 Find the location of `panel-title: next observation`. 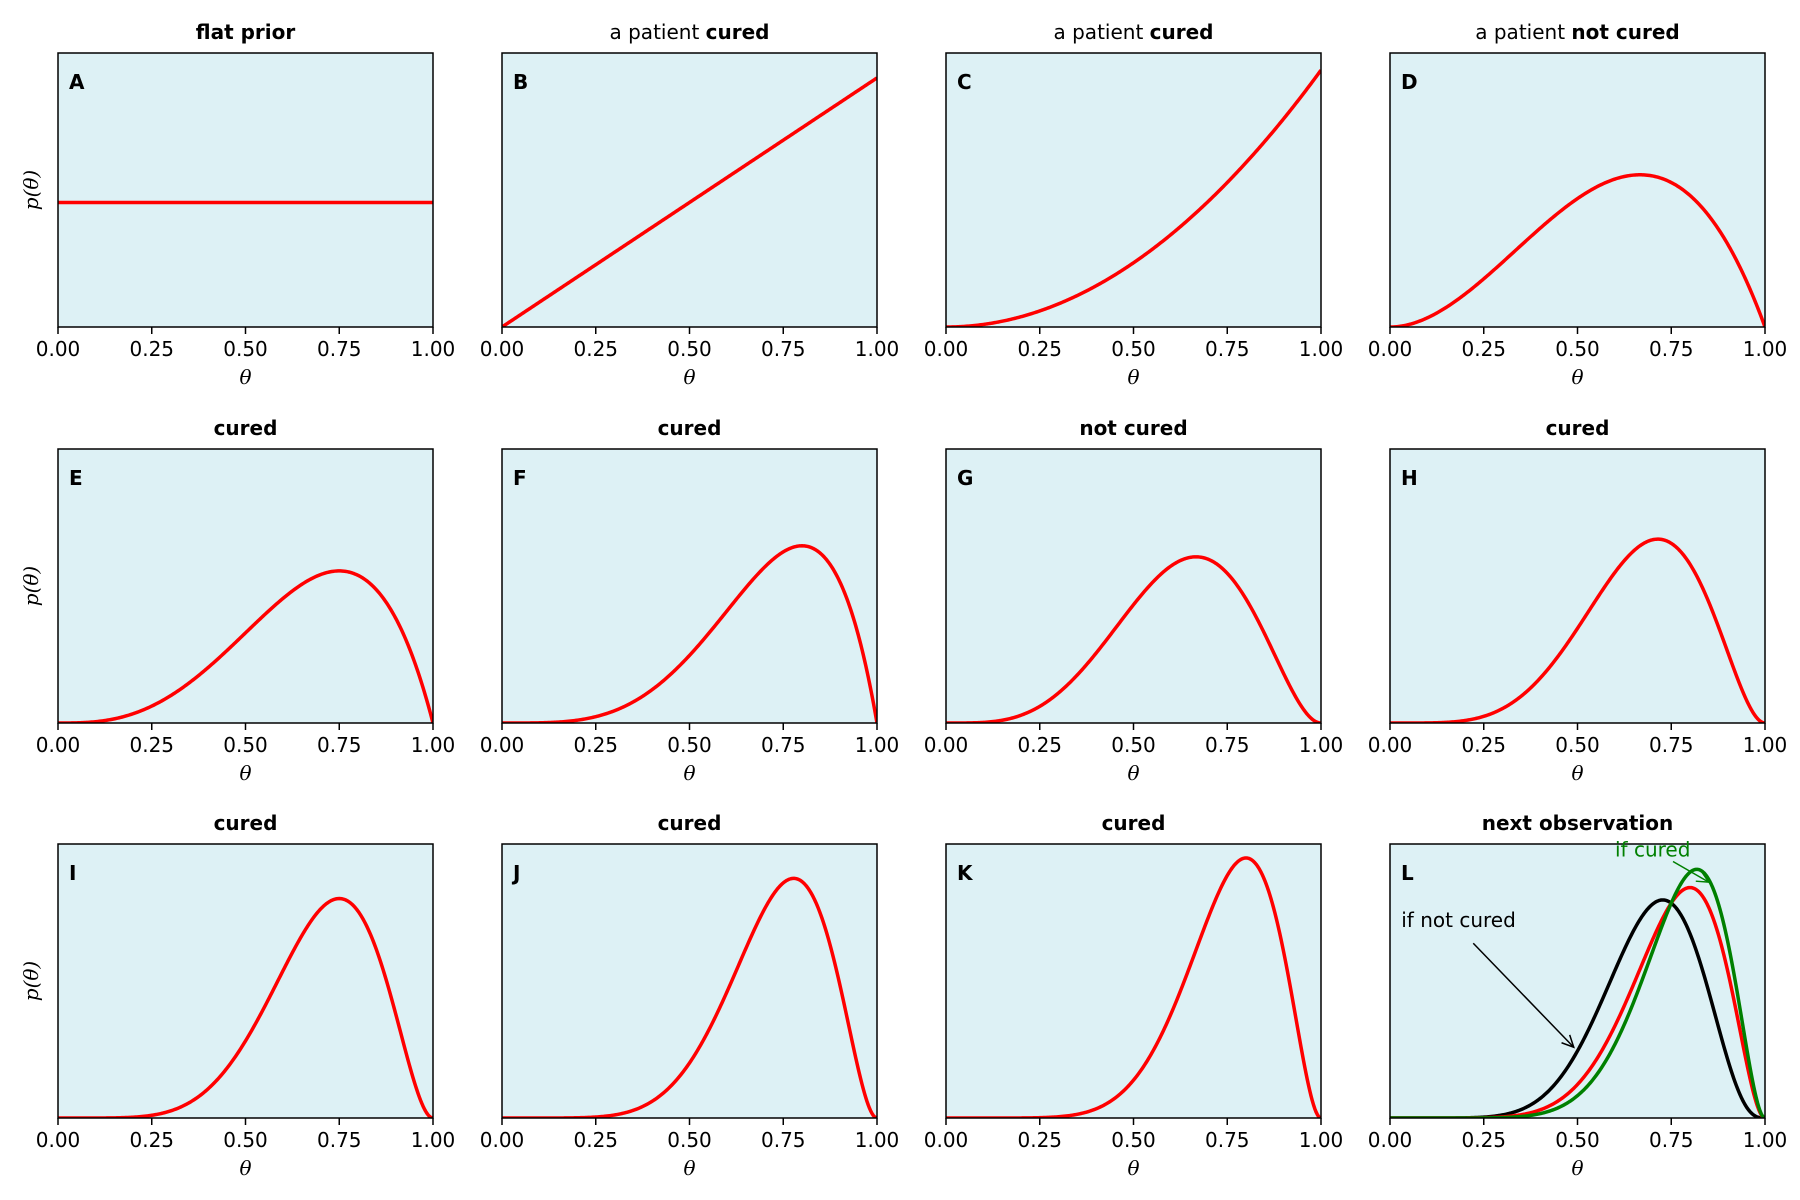

panel-title: next observation is located at coordinates (1578, 823).